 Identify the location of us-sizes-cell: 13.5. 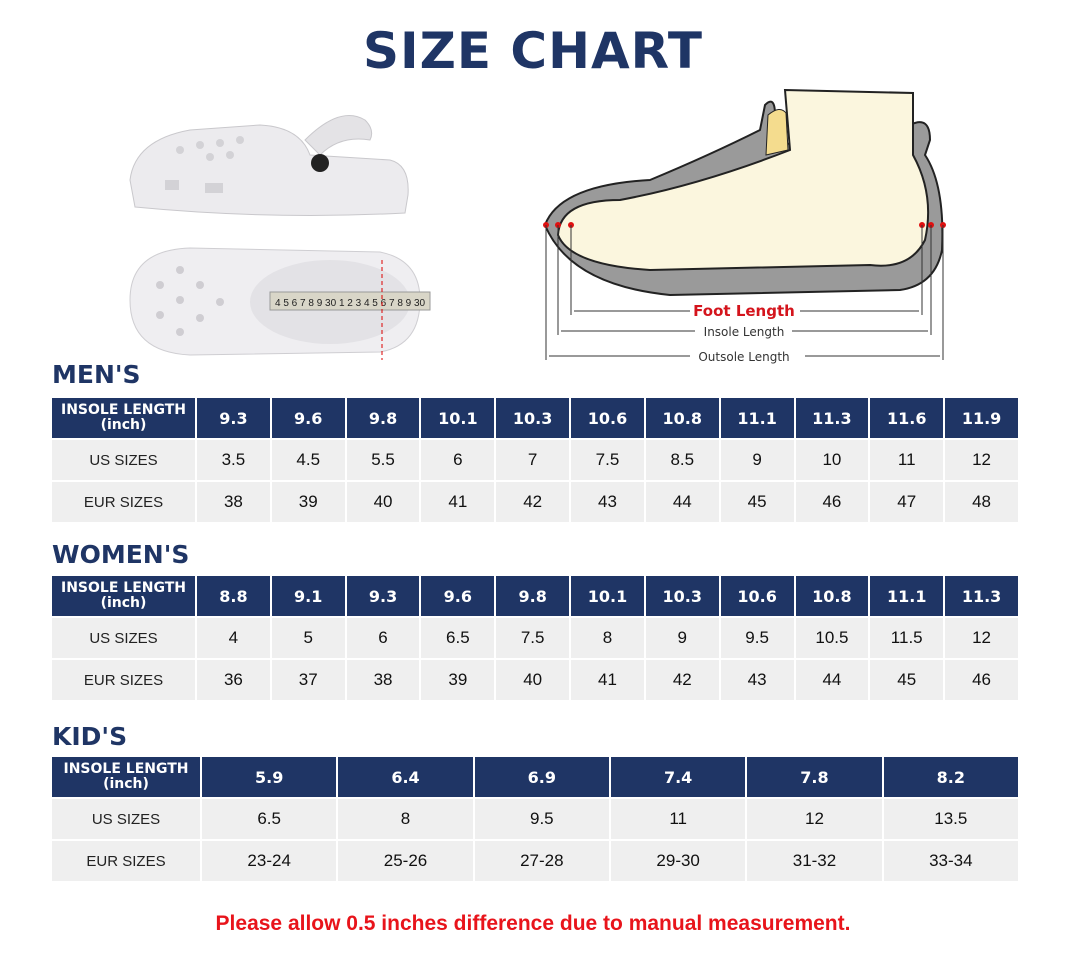
(950, 819).